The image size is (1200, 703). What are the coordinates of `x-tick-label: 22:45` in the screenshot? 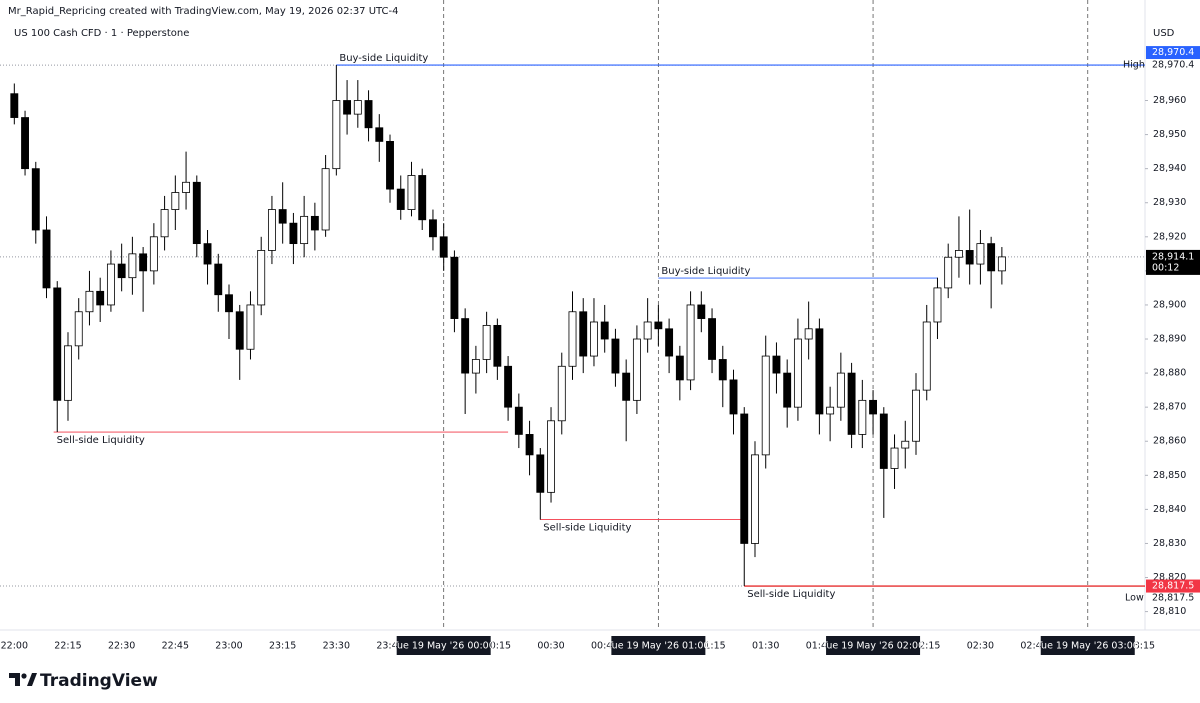 It's located at (175, 646).